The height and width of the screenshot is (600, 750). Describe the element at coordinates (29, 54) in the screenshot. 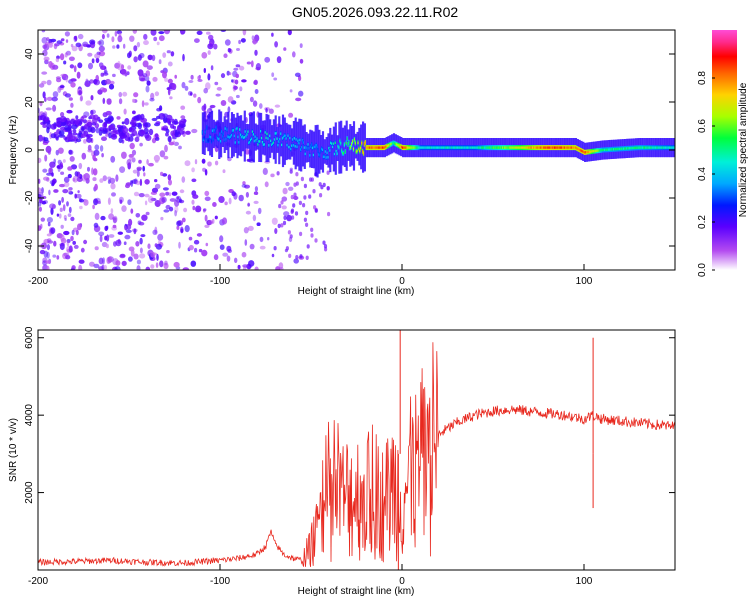

I see `y-tick-label: 40` at that location.